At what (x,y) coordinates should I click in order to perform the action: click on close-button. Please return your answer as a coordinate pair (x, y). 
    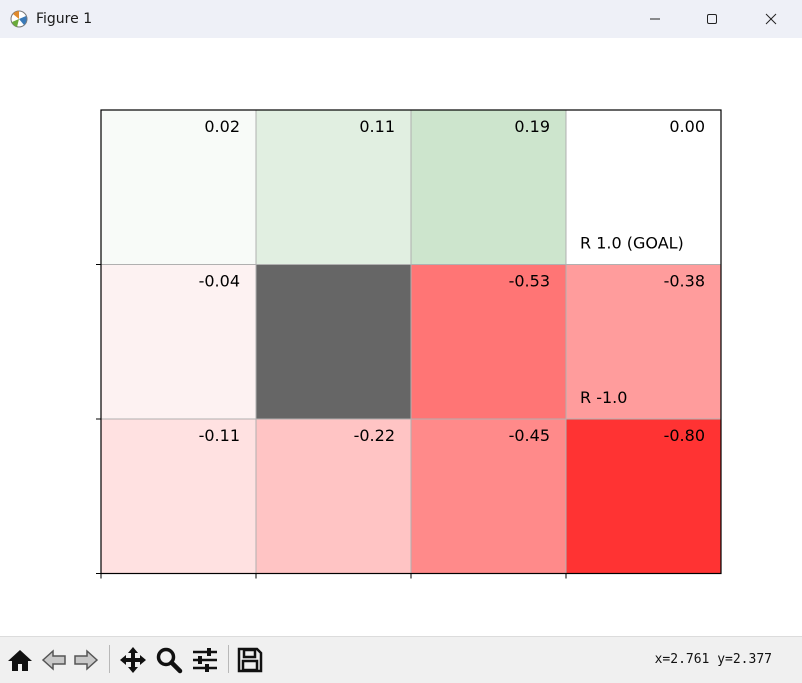
    Looking at the image, I should click on (771, 19).